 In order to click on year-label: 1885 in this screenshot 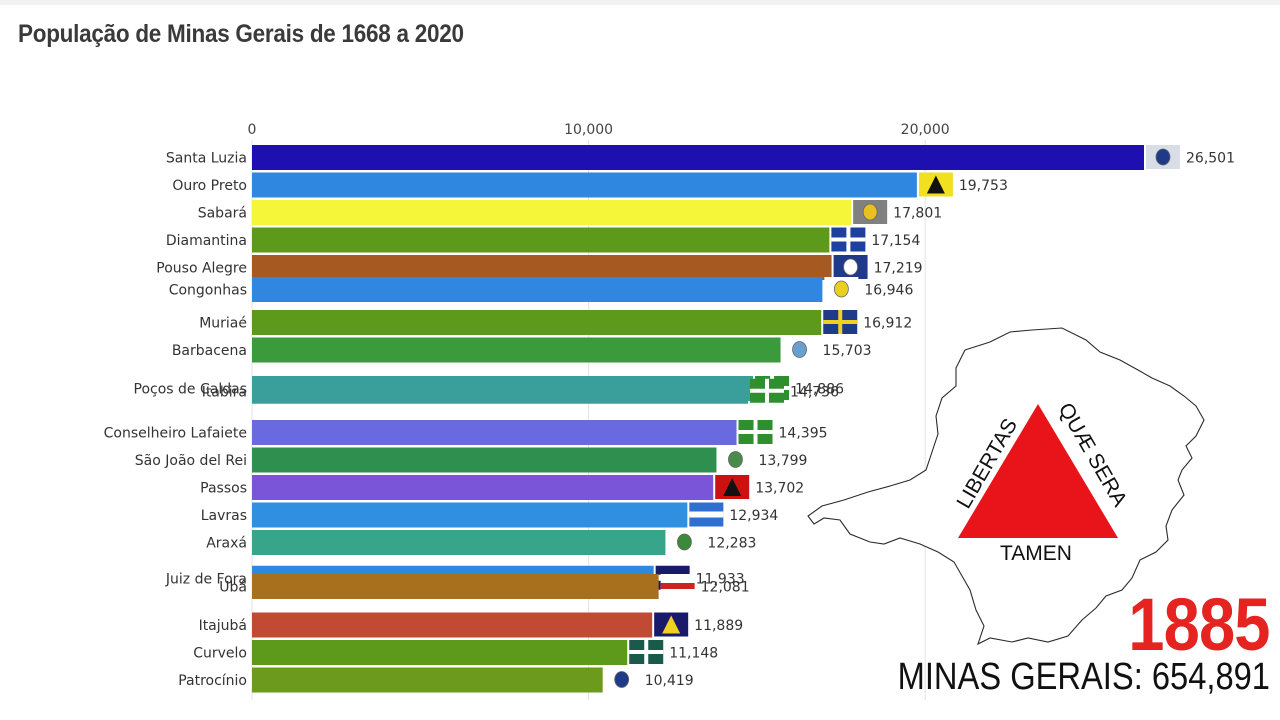, I will do `click(1199, 624)`.